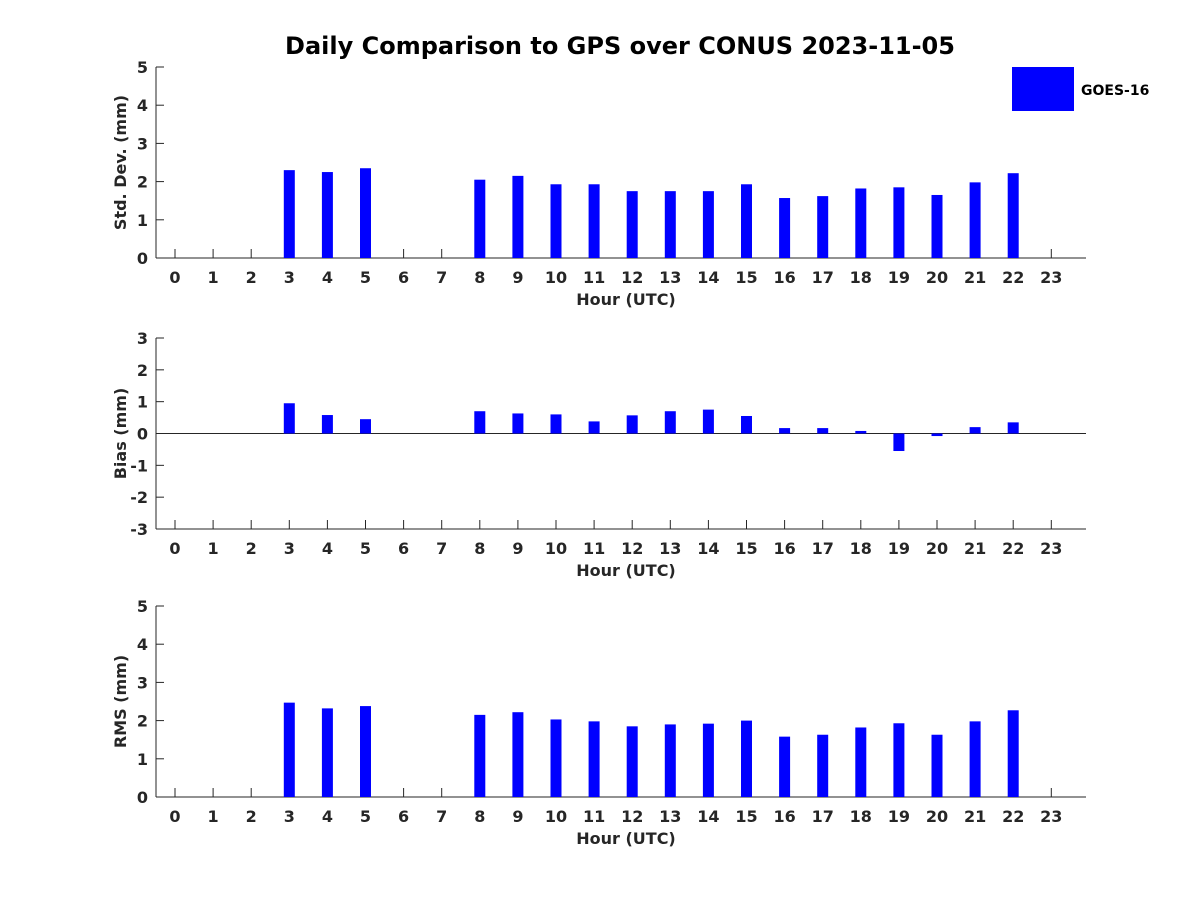 This screenshot has width=1200, height=900. What do you see at coordinates (120, 162) in the screenshot?
I see `y-axis-label: Std. Dev. (mm)` at bounding box center [120, 162].